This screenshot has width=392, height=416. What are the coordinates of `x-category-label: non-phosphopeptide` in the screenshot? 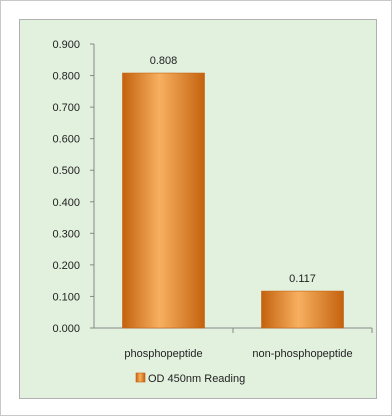 It's located at (302, 354).